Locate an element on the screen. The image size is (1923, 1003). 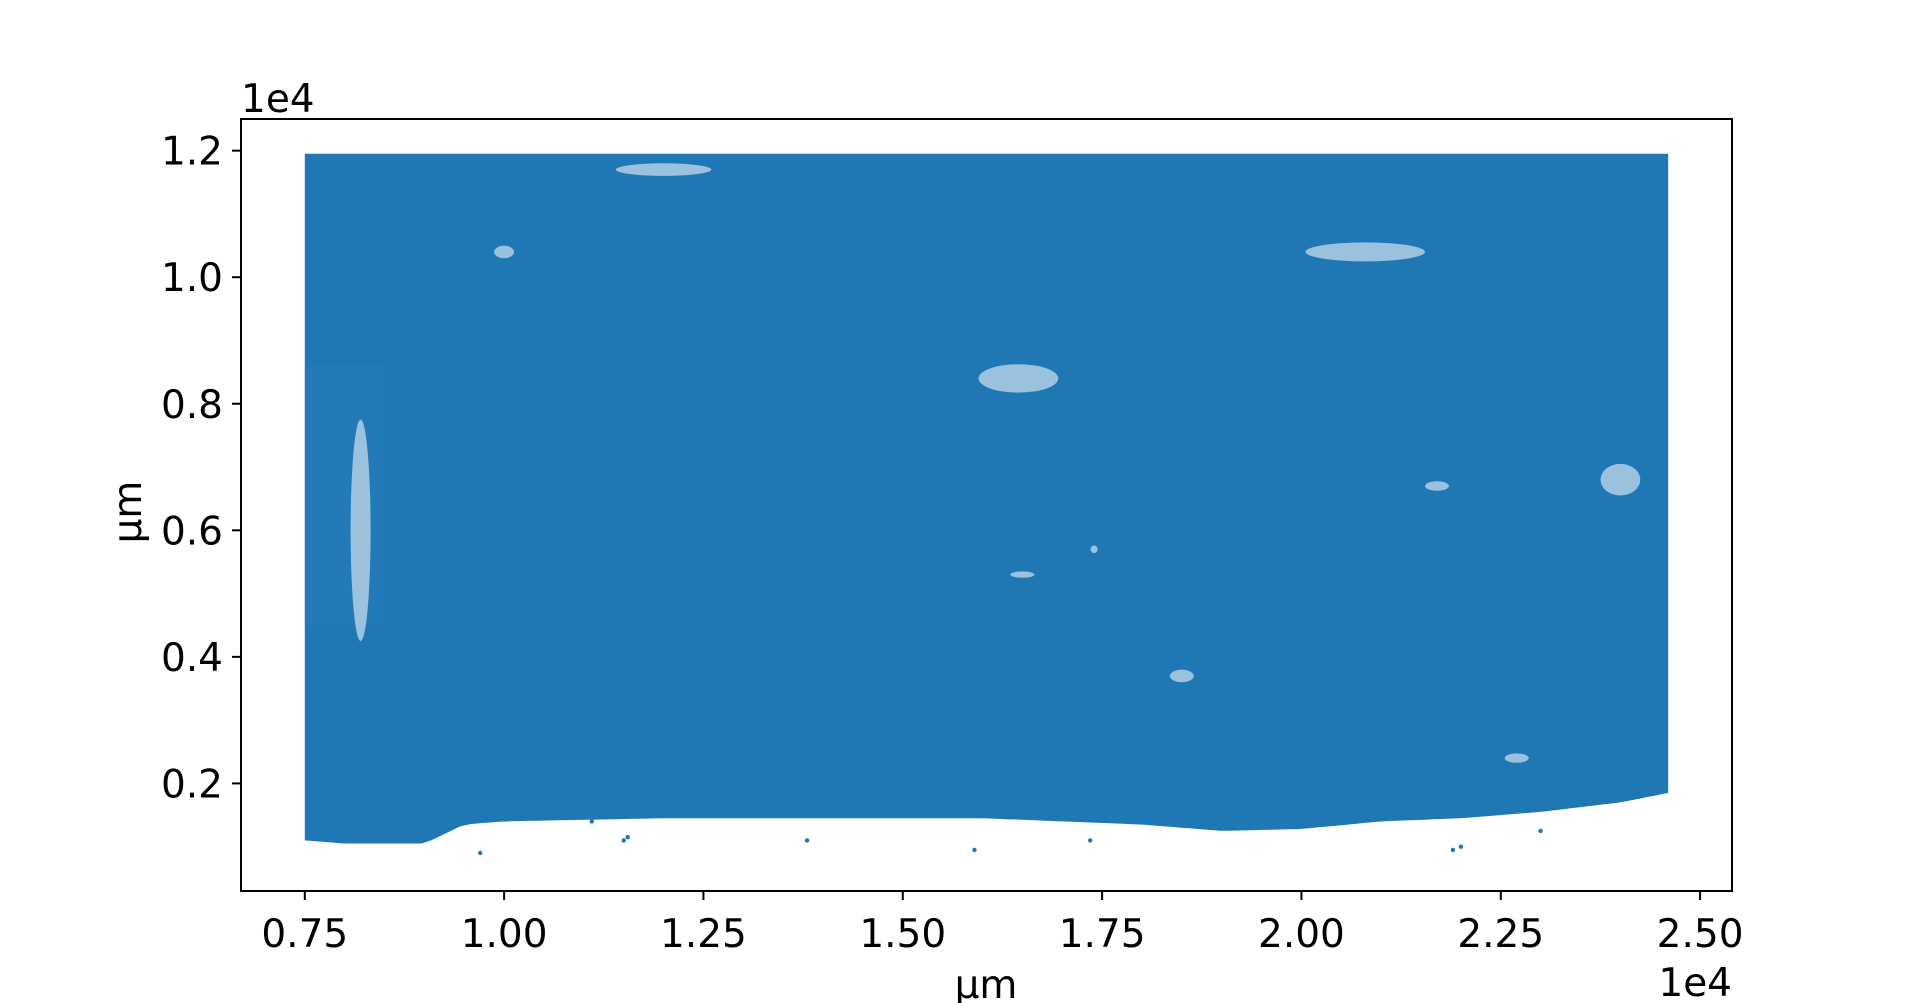
x-tick-label: 2.25 is located at coordinates (1500, 934).